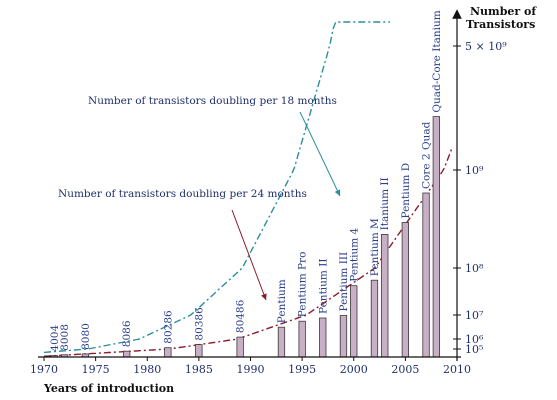 This screenshot has width=557, height=400. Describe the element at coordinates (354, 369) in the screenshot. I see `x-tick-label-2000: 2000` at that location.